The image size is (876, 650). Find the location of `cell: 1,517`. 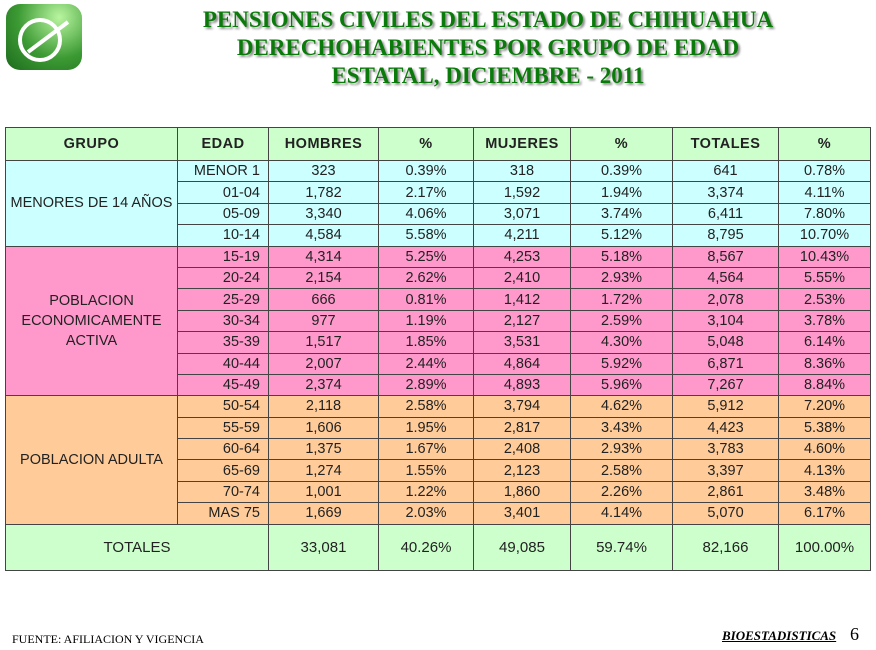

cell: 1,517 is located at coordinates (323, 342).